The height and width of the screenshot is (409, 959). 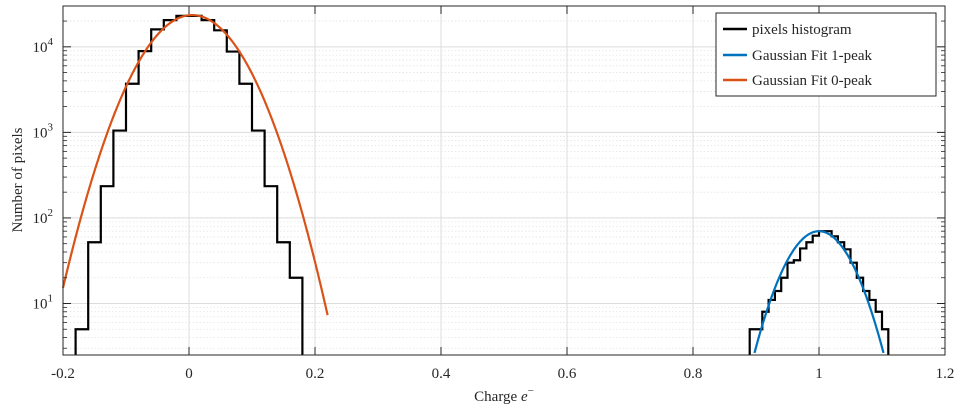 I want to click on y-tick-label: 10¹, so click(x=43, y=302).